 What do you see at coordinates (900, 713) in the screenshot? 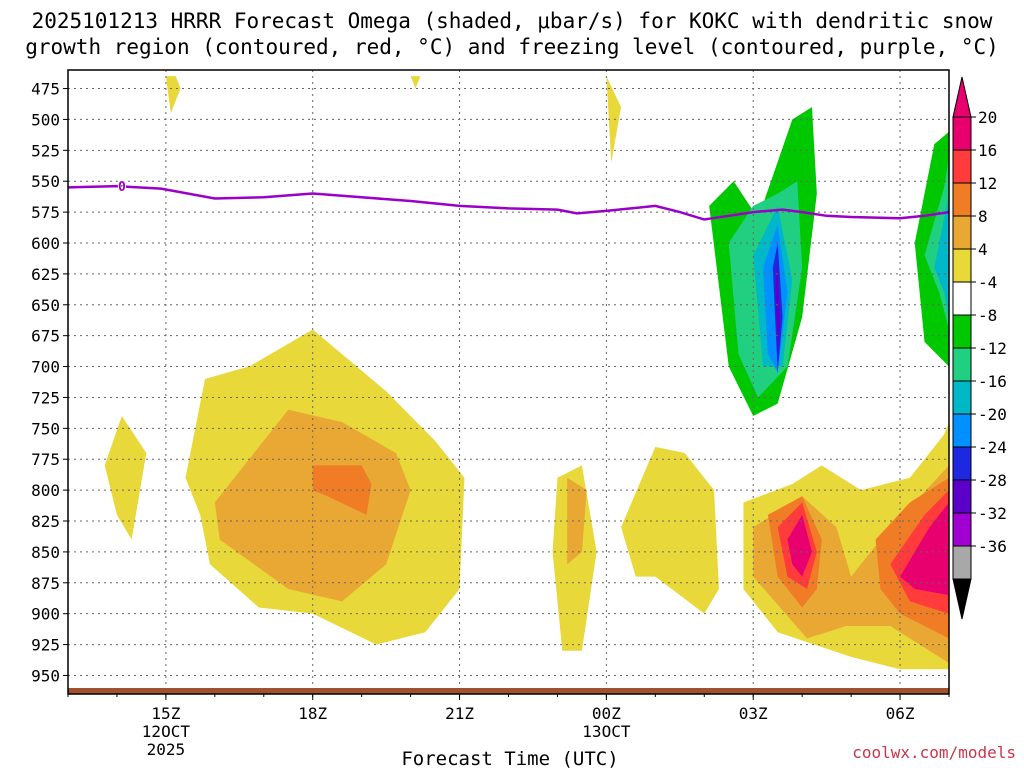
I see `x-tick-label: 06Z` at bounding box center [900, 713].